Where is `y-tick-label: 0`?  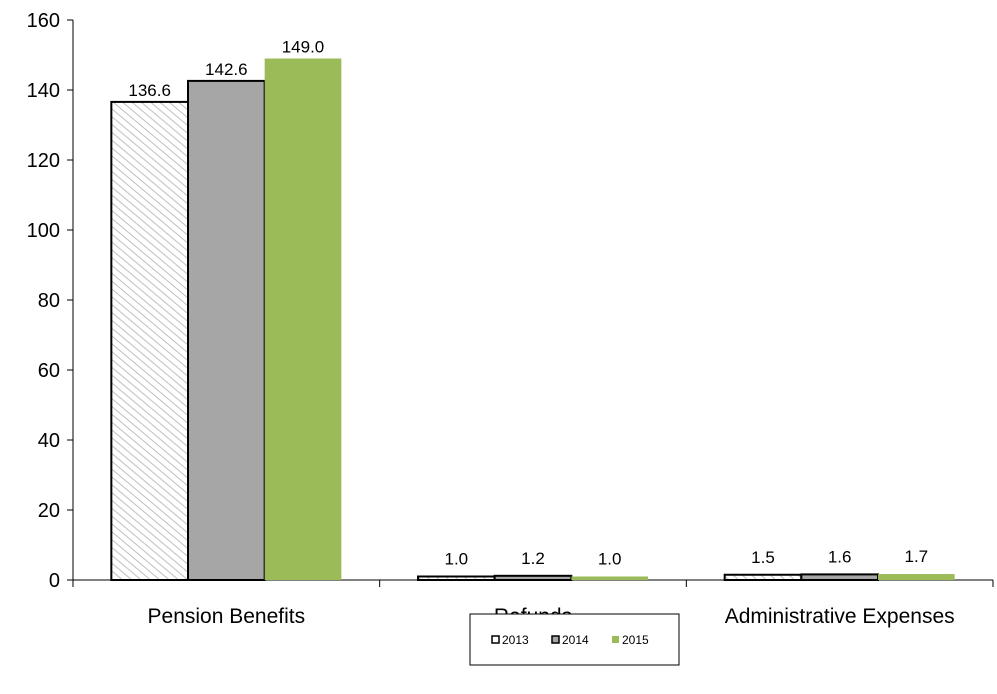
y-tick-label: 0 is located at coordinates (54, 581).